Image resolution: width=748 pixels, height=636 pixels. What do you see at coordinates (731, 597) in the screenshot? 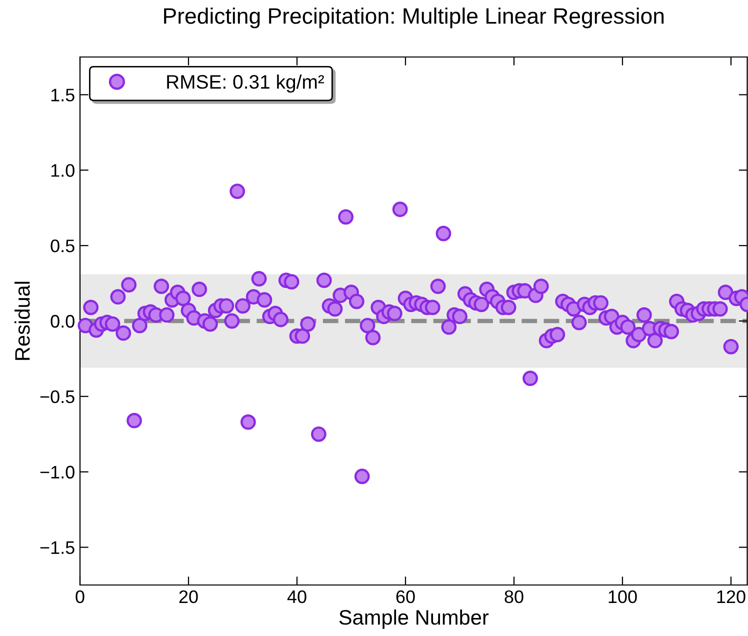
I see `x-tick-label: 120` at bounding box center [731, 597].